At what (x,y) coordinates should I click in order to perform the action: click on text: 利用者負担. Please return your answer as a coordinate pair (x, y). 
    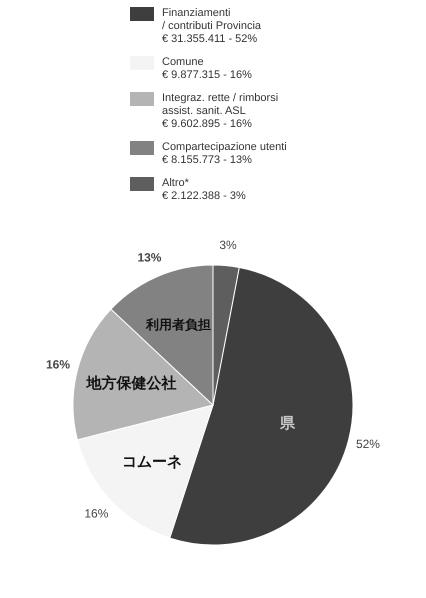
    Looking at the image, I should click on (178, 324).